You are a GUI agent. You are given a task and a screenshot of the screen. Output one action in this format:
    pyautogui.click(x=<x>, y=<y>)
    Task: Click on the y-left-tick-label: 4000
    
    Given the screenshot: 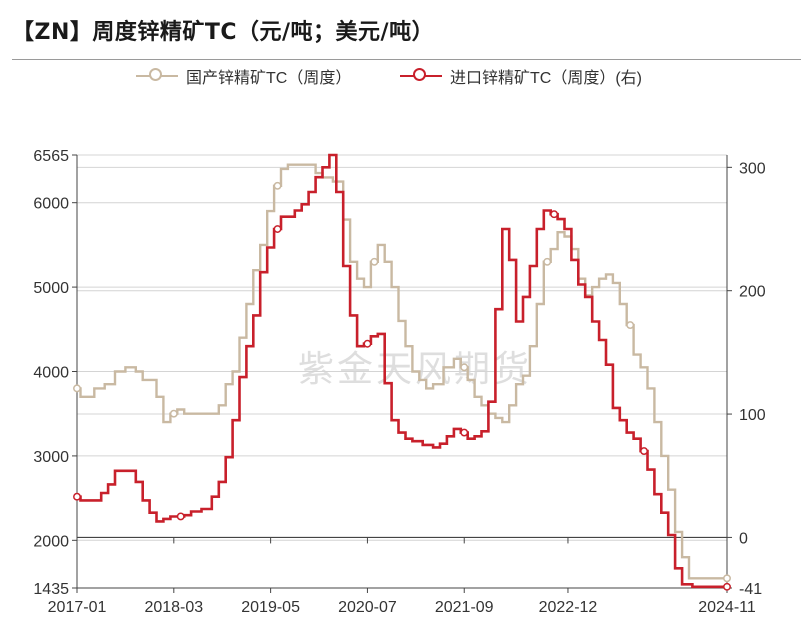 What is the action you would take?
    pyautogui.click(x=51, y=373)
    